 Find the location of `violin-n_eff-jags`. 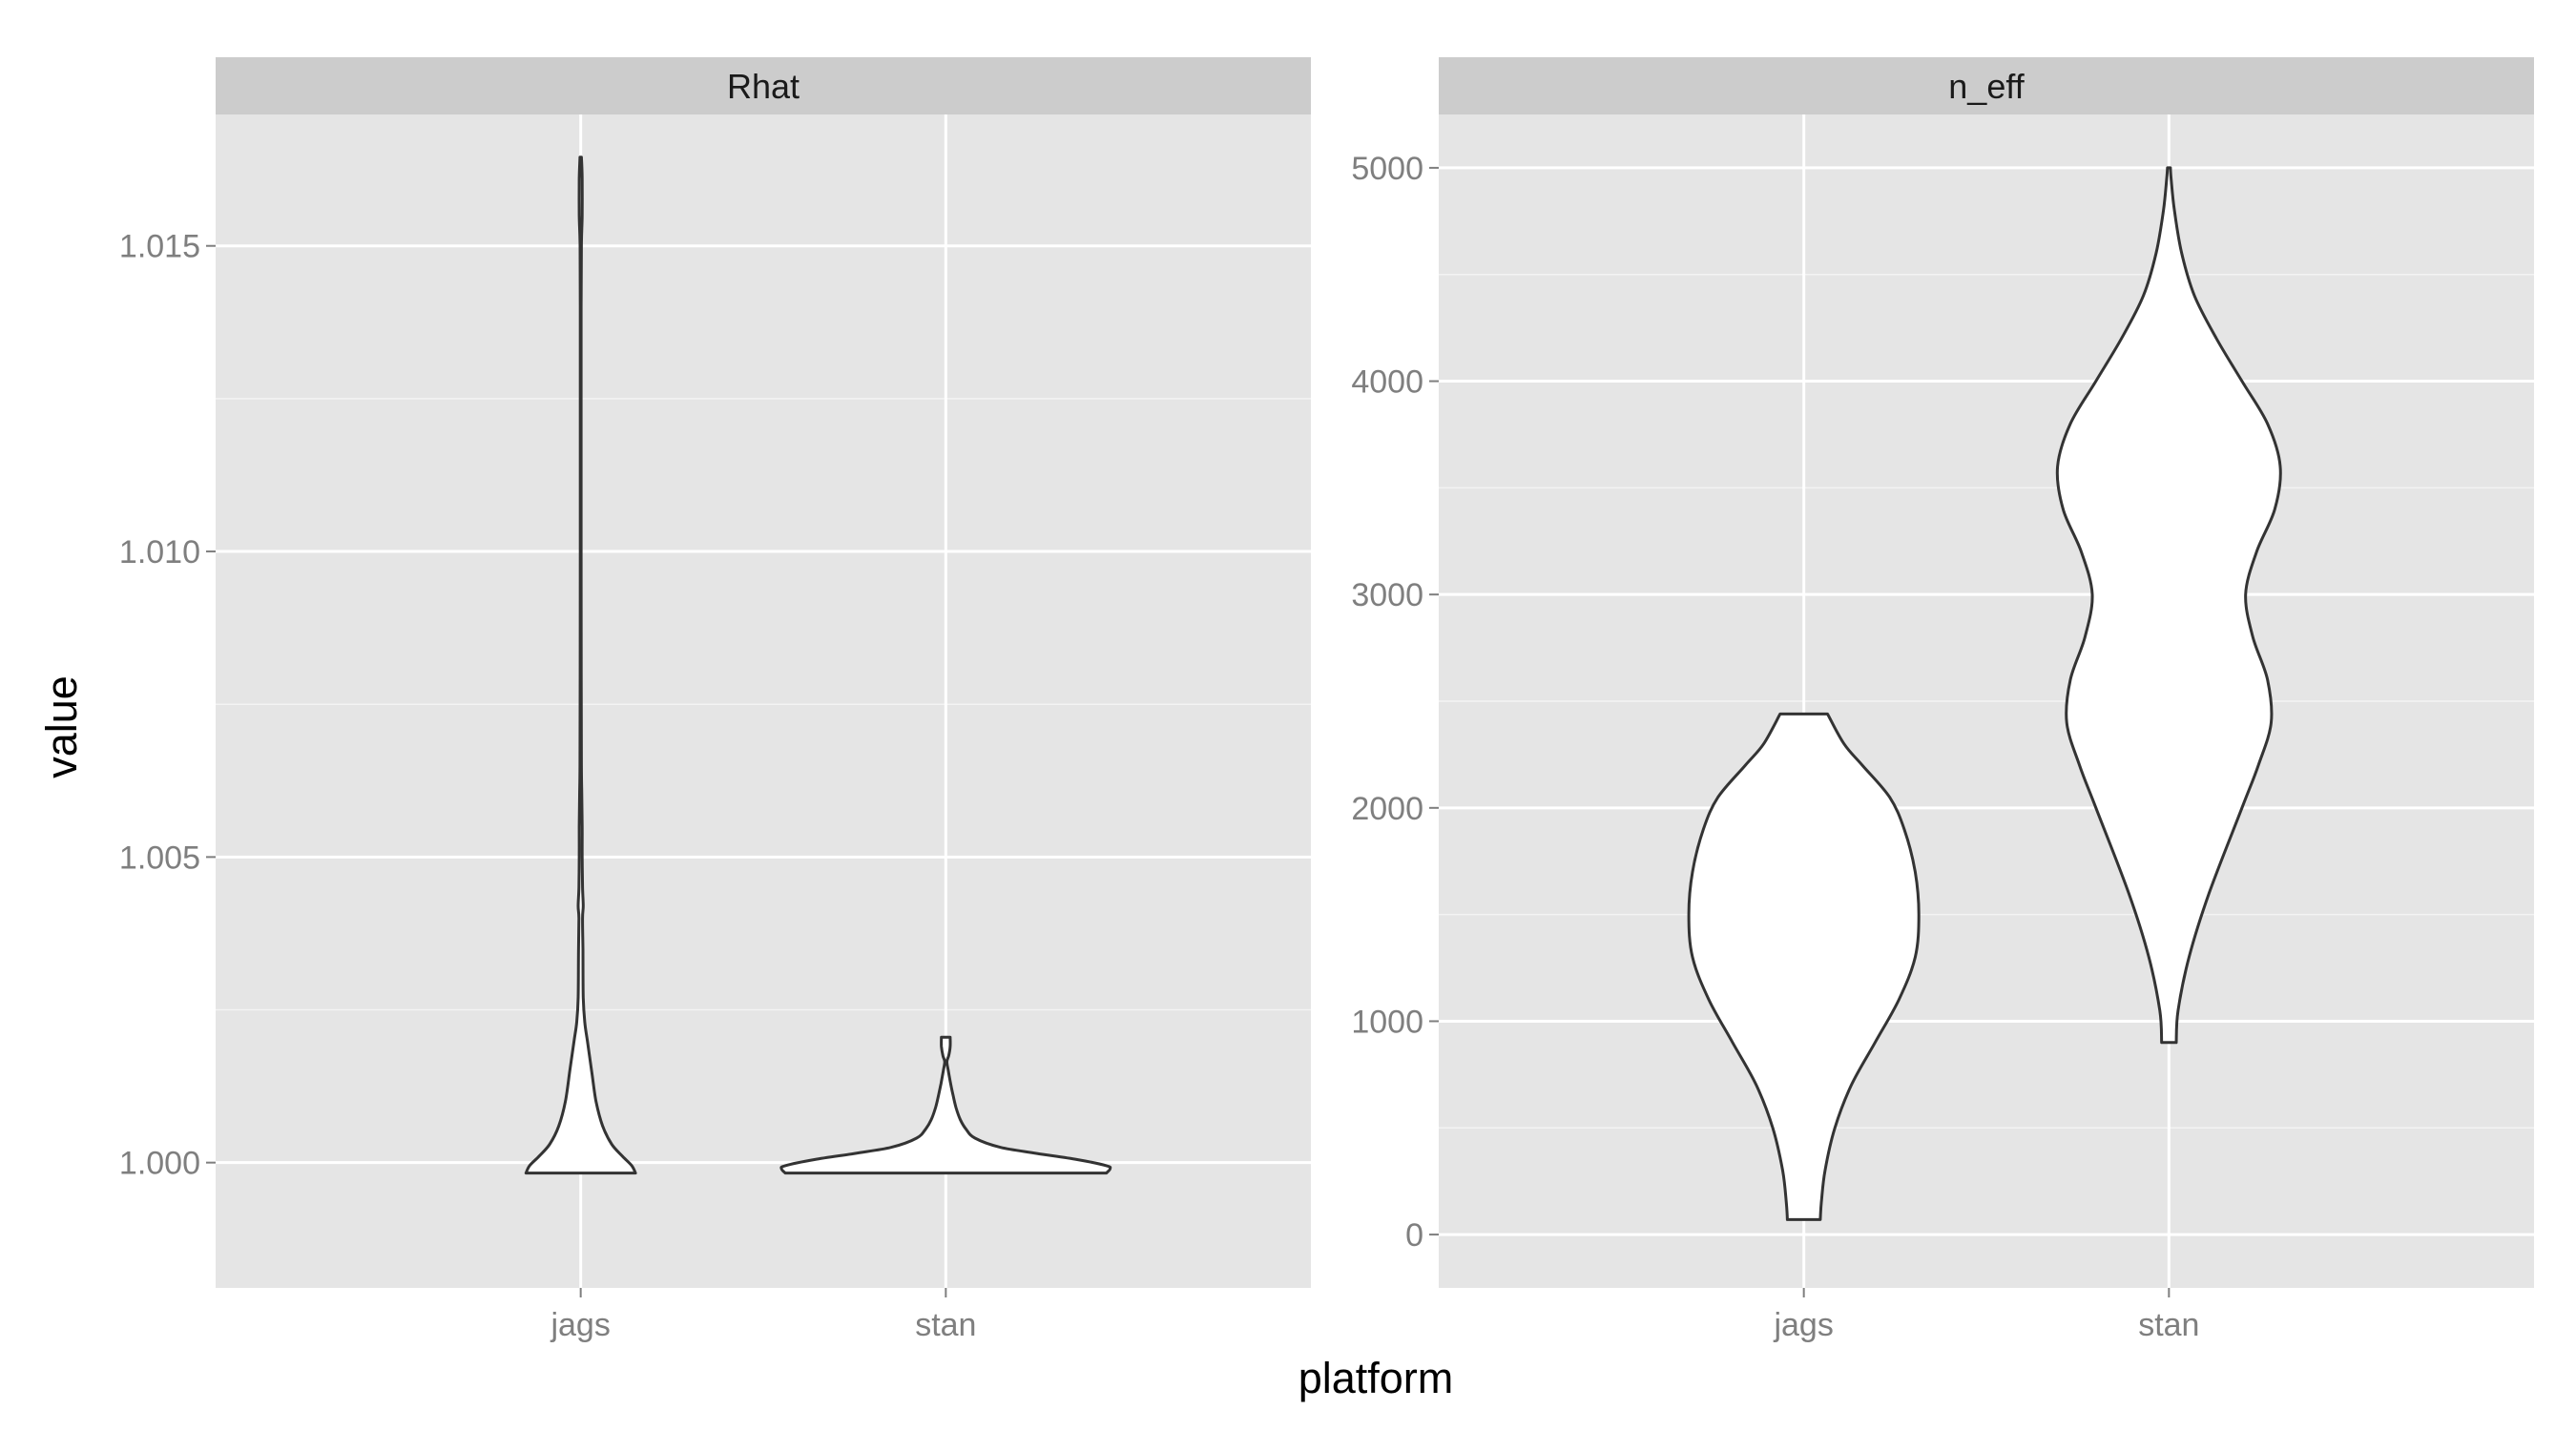

violin-n_eff-jags is located at coordinates (1804, 966).